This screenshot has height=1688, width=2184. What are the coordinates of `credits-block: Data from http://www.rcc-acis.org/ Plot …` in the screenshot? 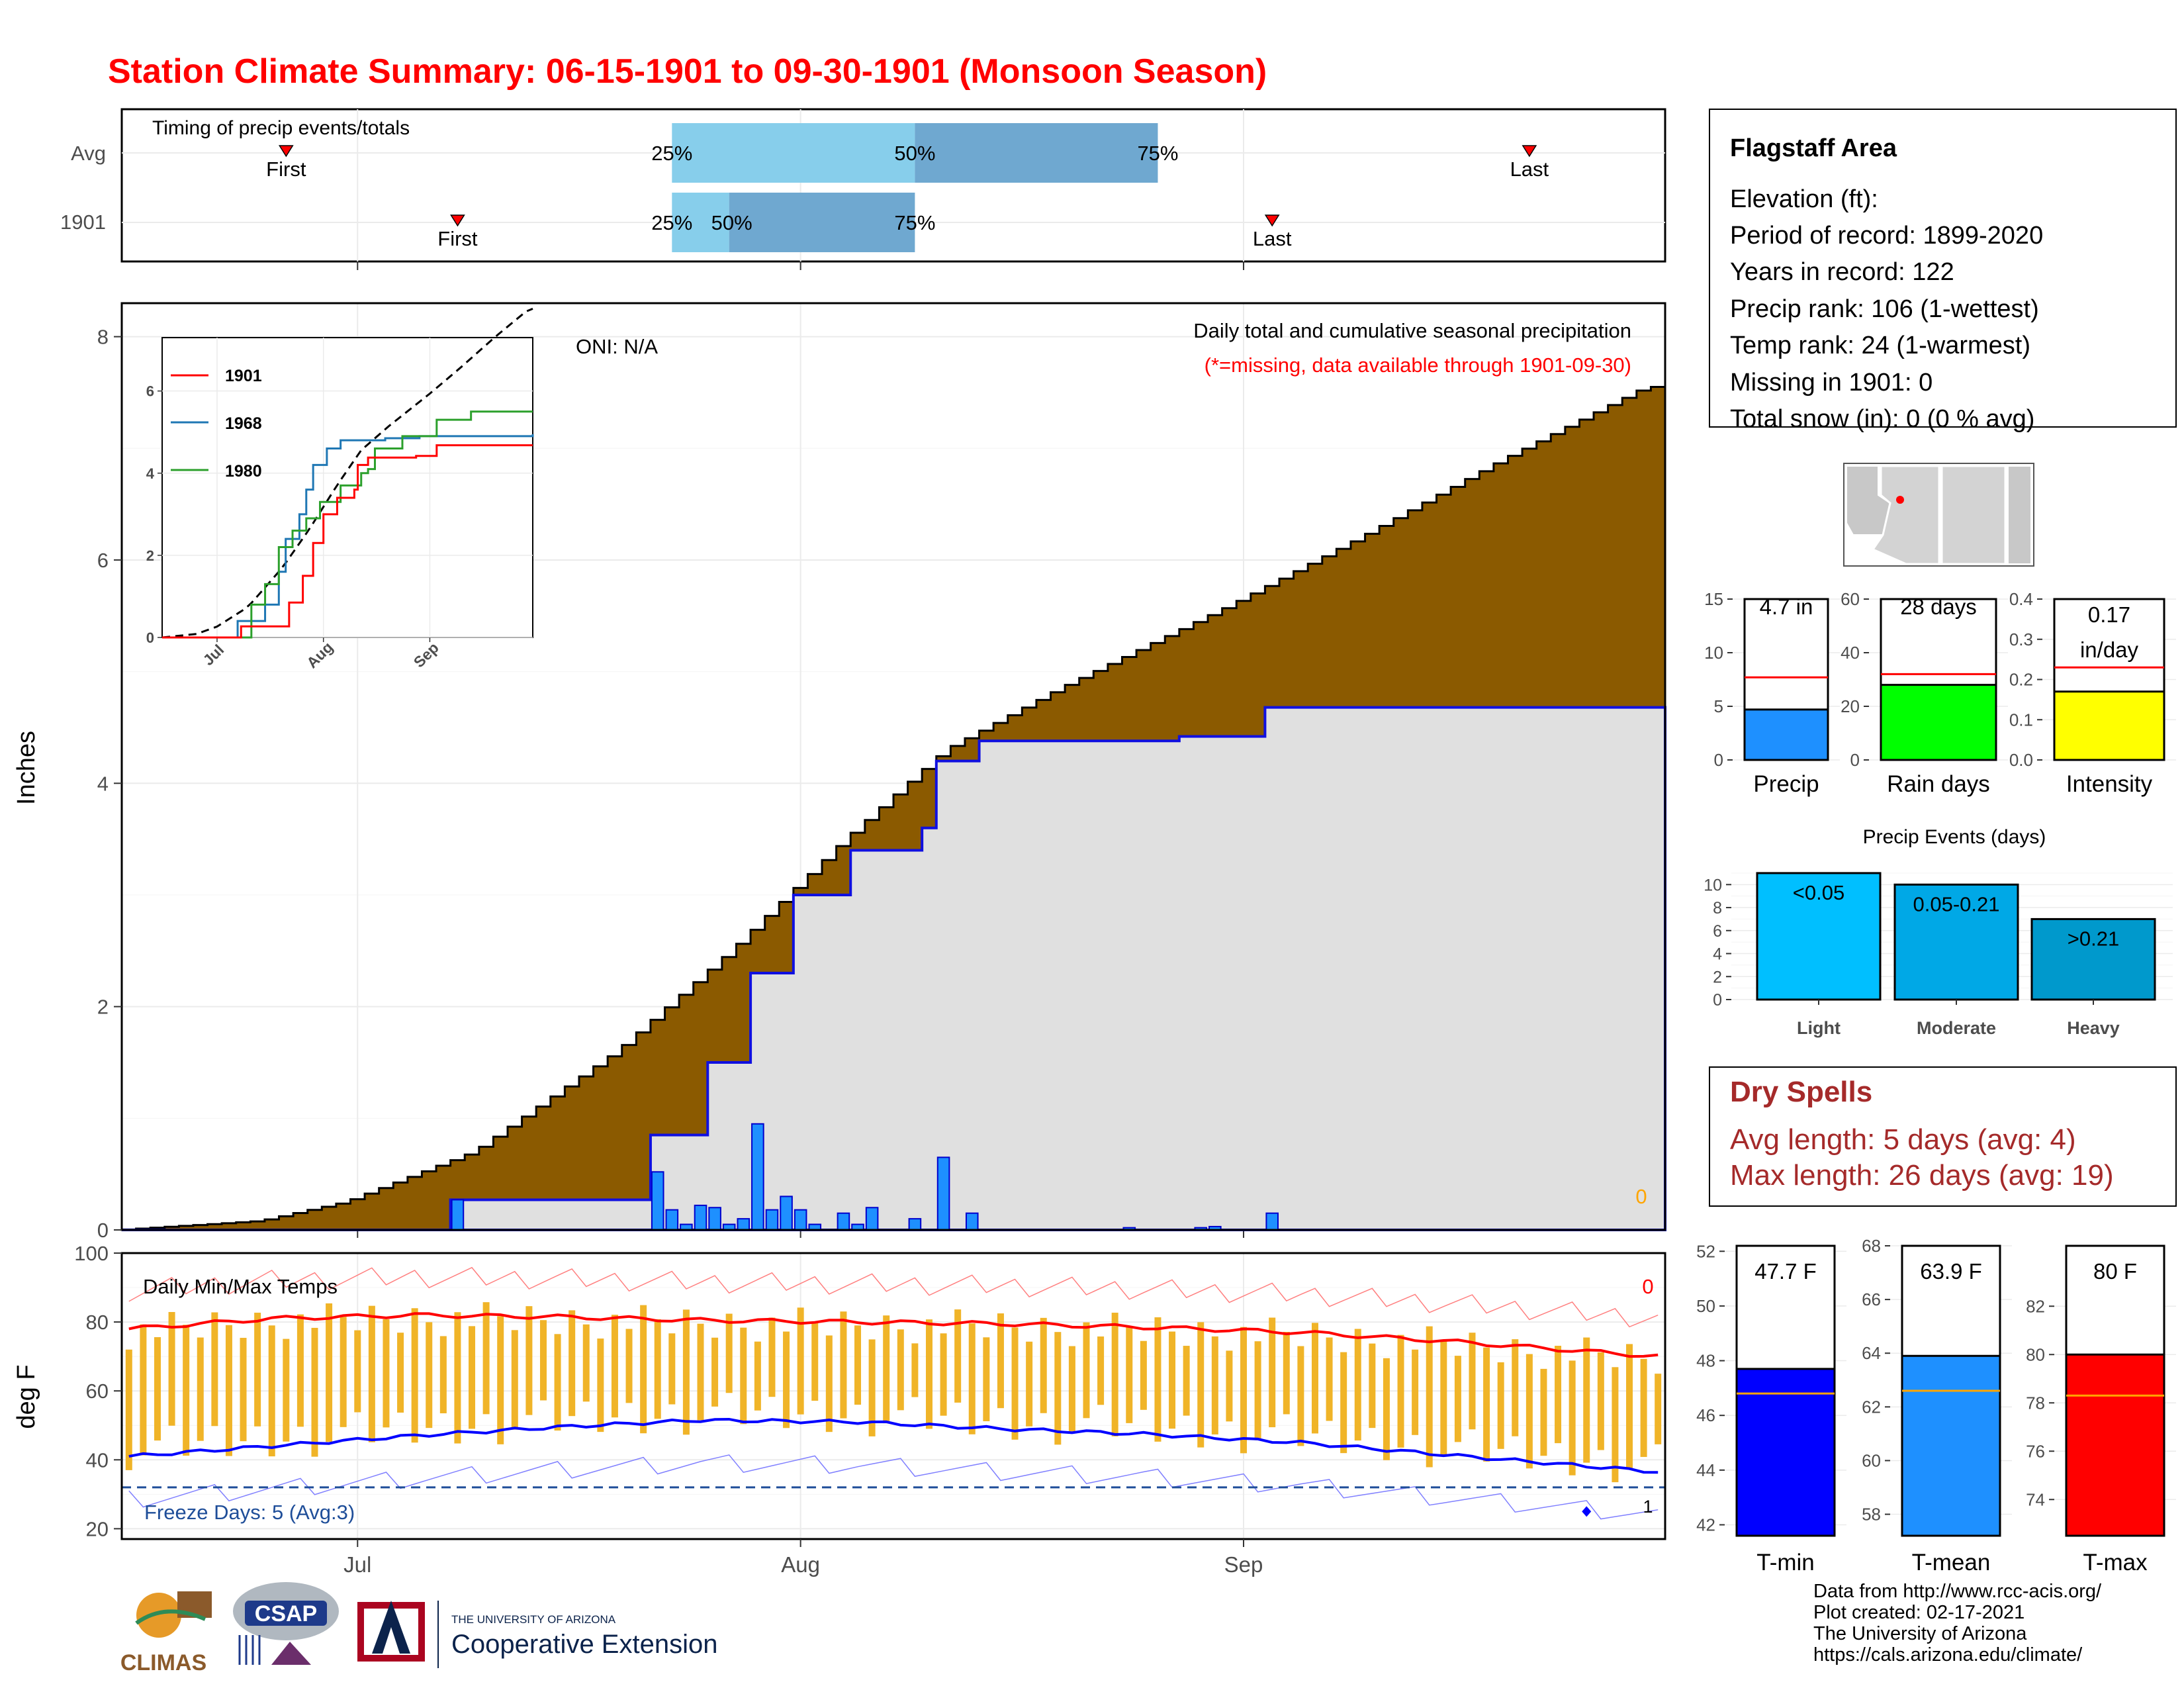 It's located at (1957, 1623).